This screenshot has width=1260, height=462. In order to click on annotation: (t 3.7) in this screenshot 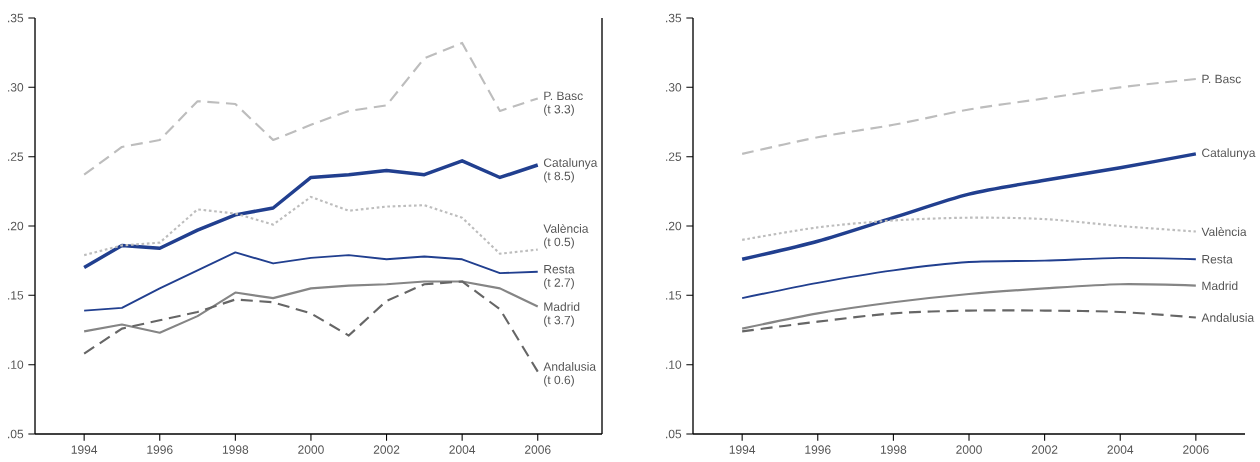, I will do `click(559, 321)`.